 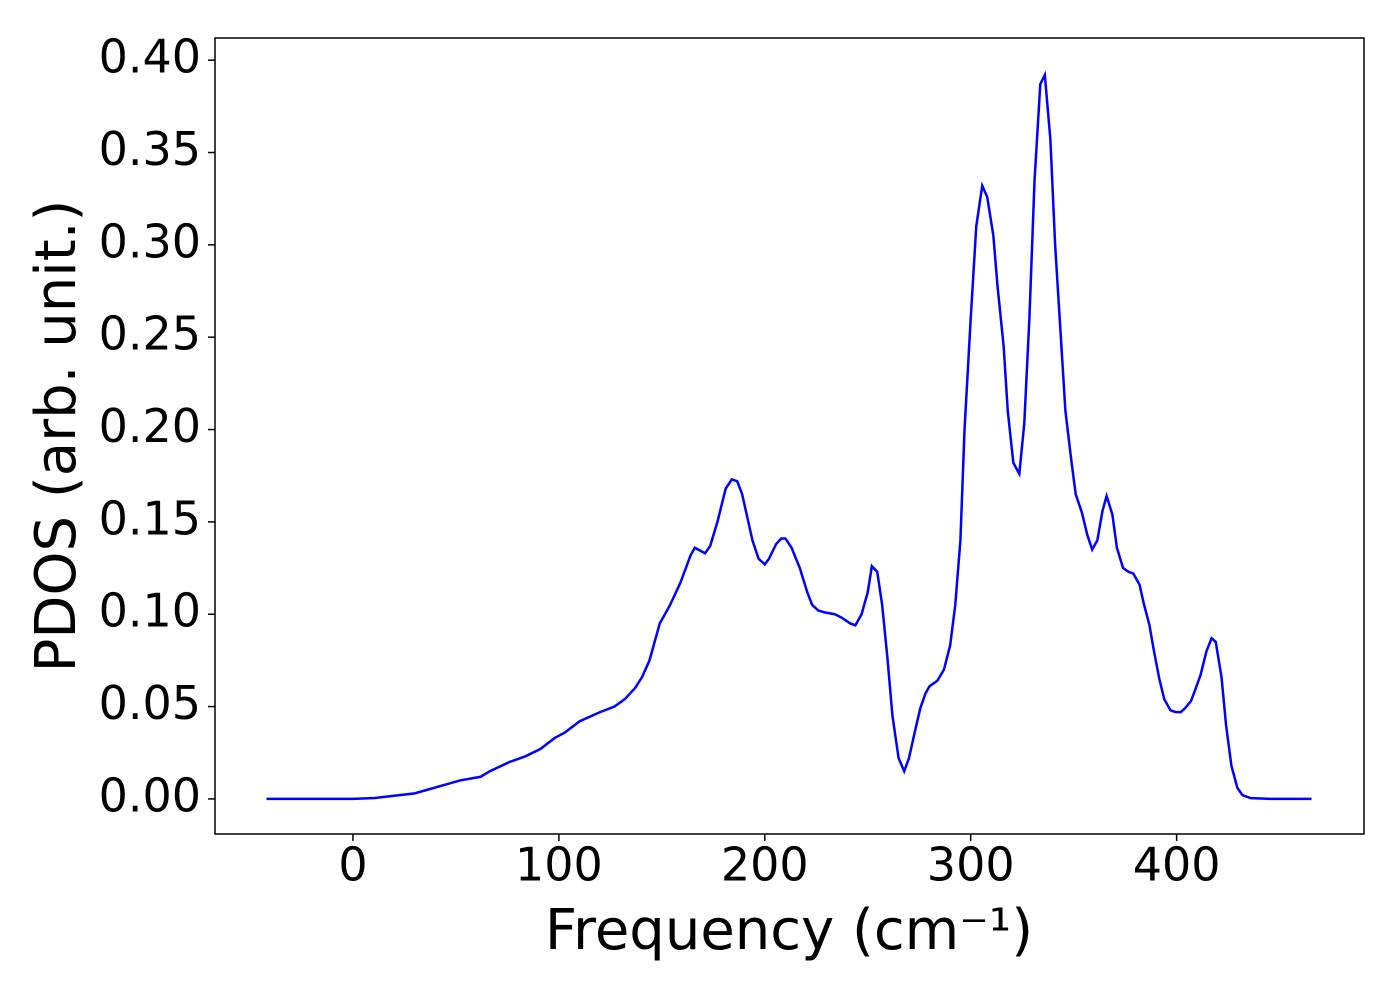 I want to click on y-tick-label: 0.15, so click(x=150, y=518).